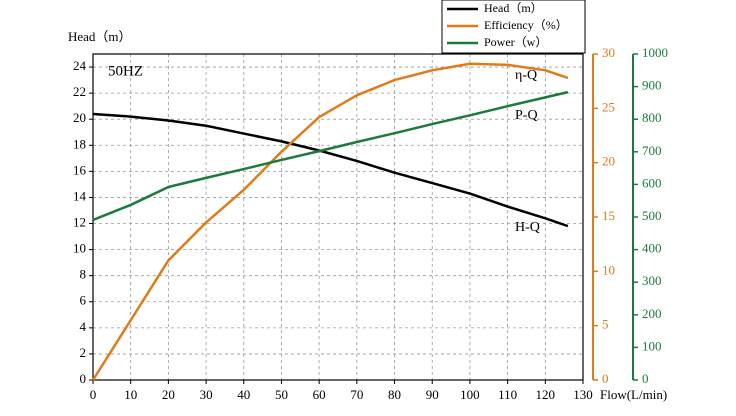  Describe the element at coordinates (470, 394) in the screenshot. I see `x-tick-label: 100` at that location.